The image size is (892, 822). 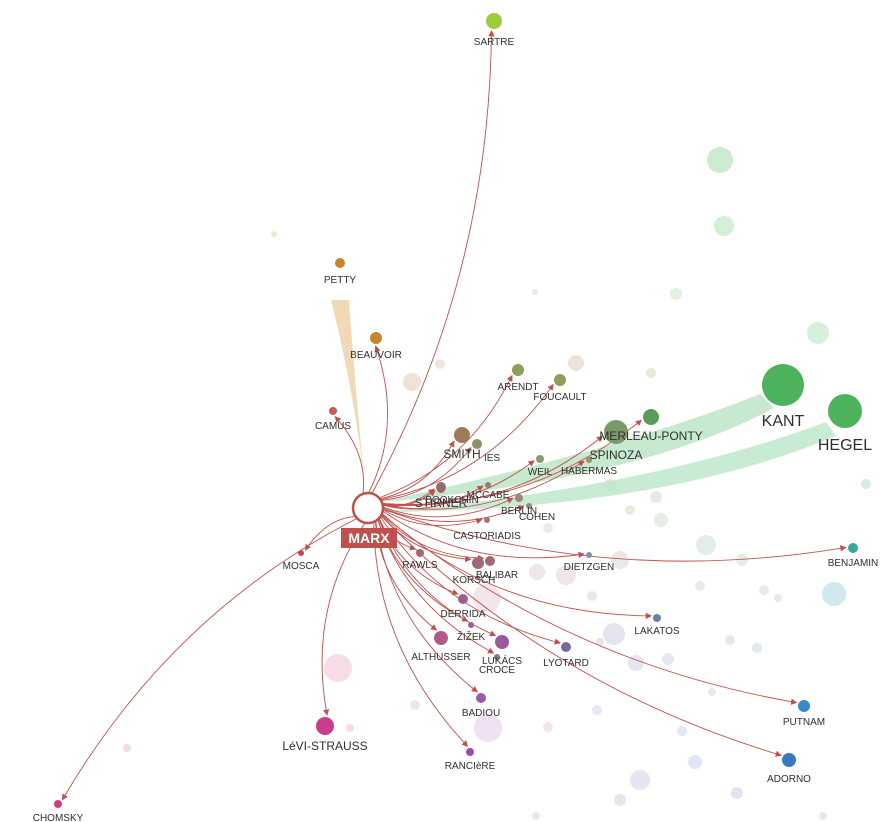 I want to click on edge-marx-sartre, so click(x=433, y=262).